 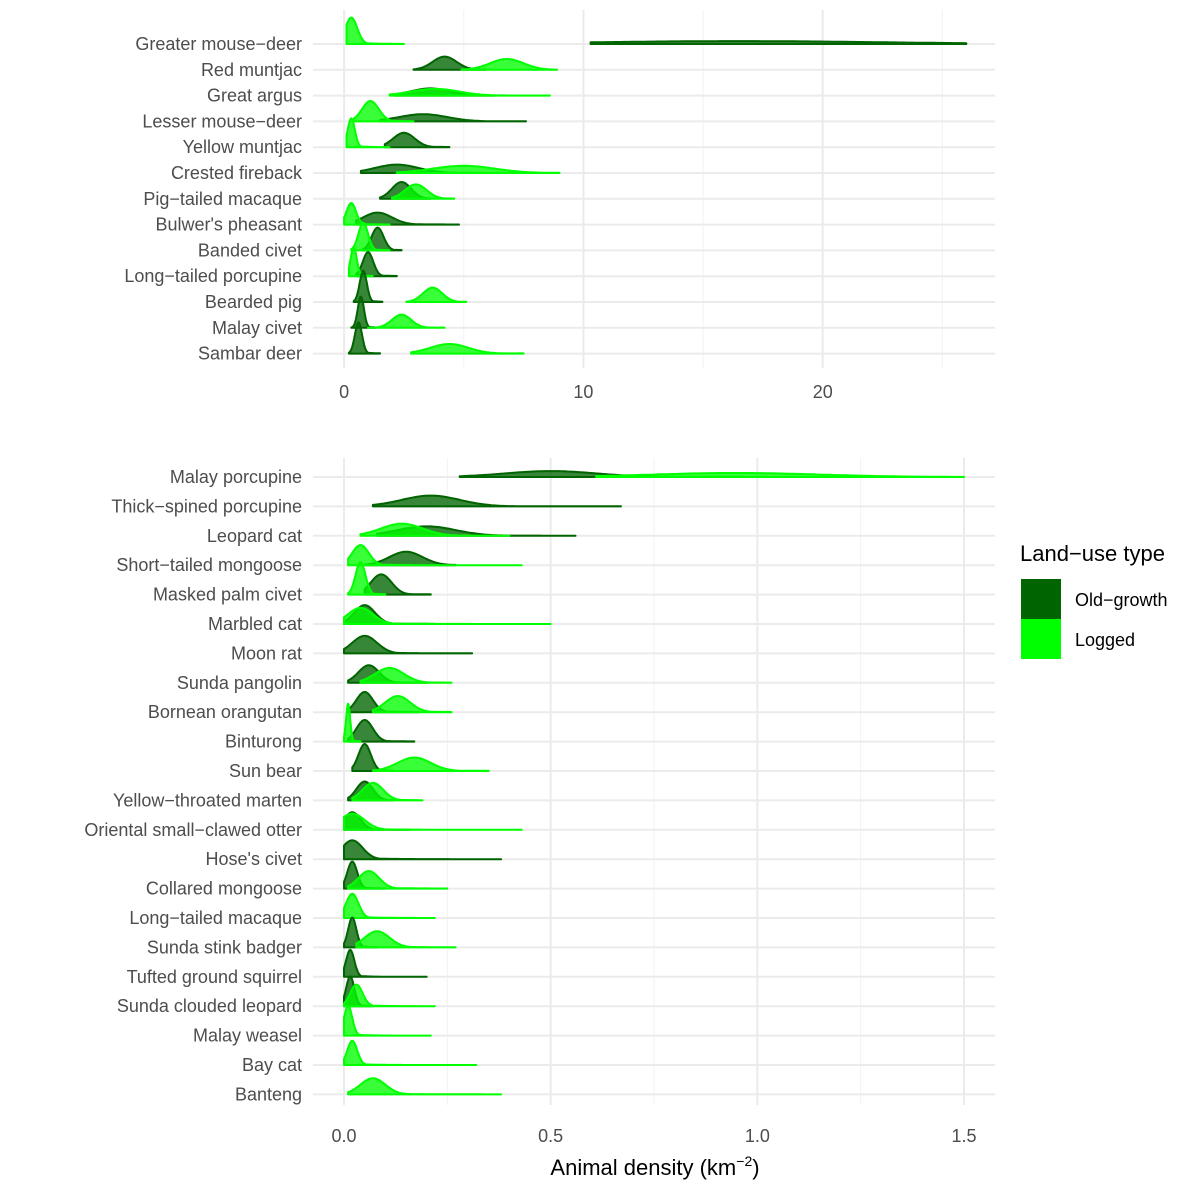 I want to click on density-logged-malay-civet, so click(x=406, y=321).